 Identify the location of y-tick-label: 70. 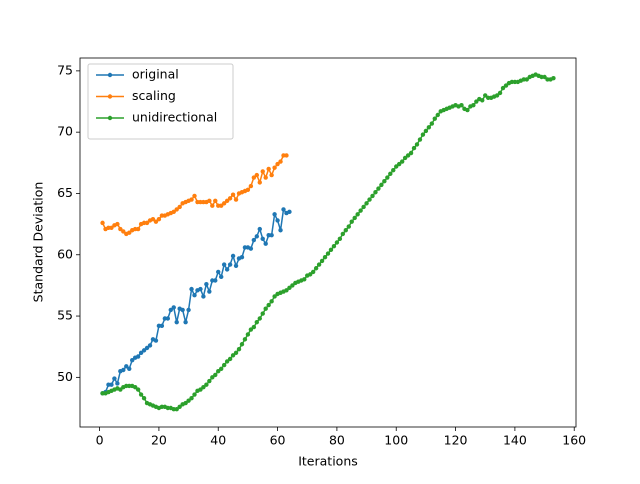
(65, 131).